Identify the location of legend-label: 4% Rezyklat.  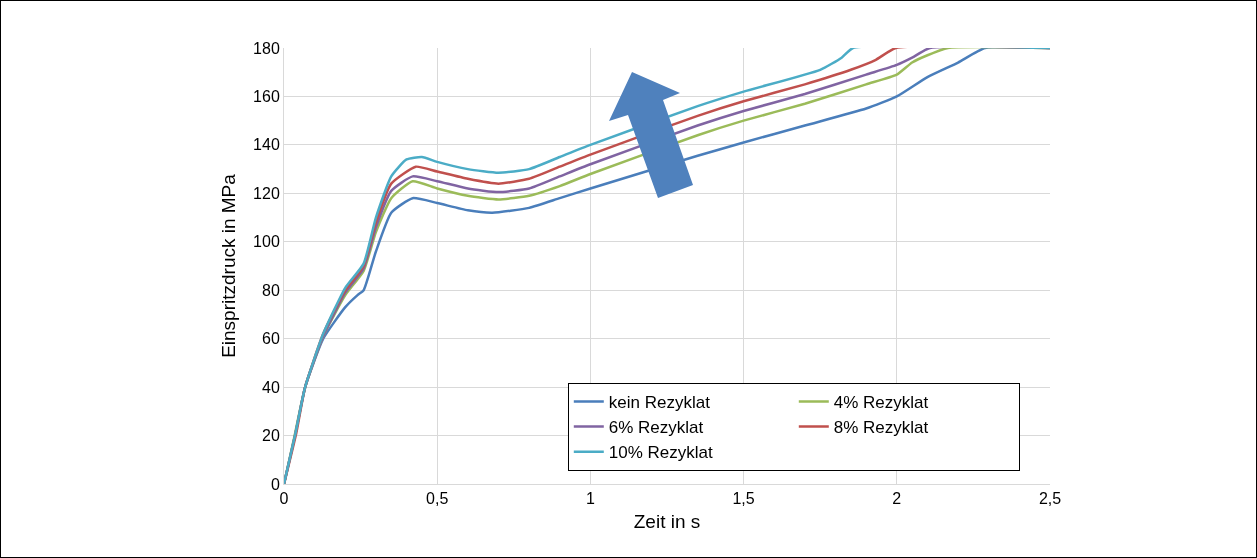
(881, 403).